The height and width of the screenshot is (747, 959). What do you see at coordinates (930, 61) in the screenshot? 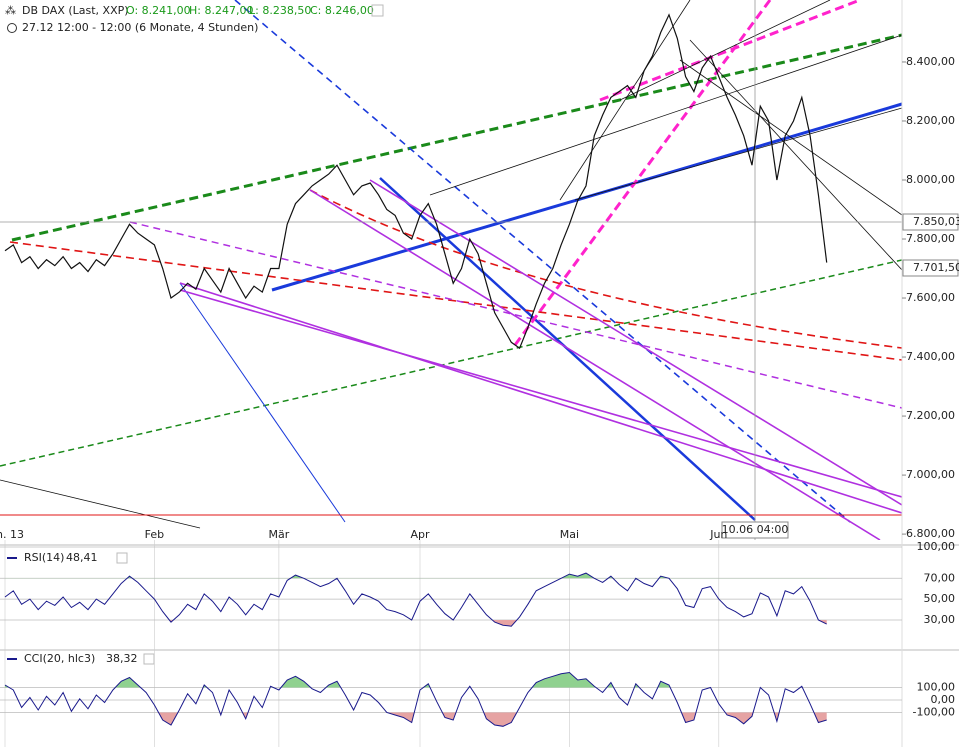
I see `y-tick-label: 8.400,00` at bounding box center [930, 61].